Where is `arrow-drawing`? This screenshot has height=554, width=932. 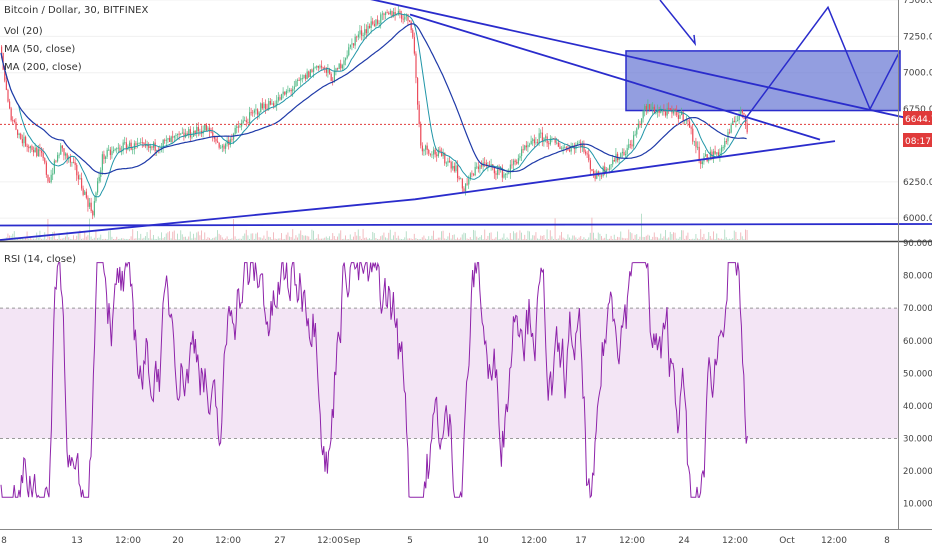 arrow-drawing is located at coordinates (678, 23).